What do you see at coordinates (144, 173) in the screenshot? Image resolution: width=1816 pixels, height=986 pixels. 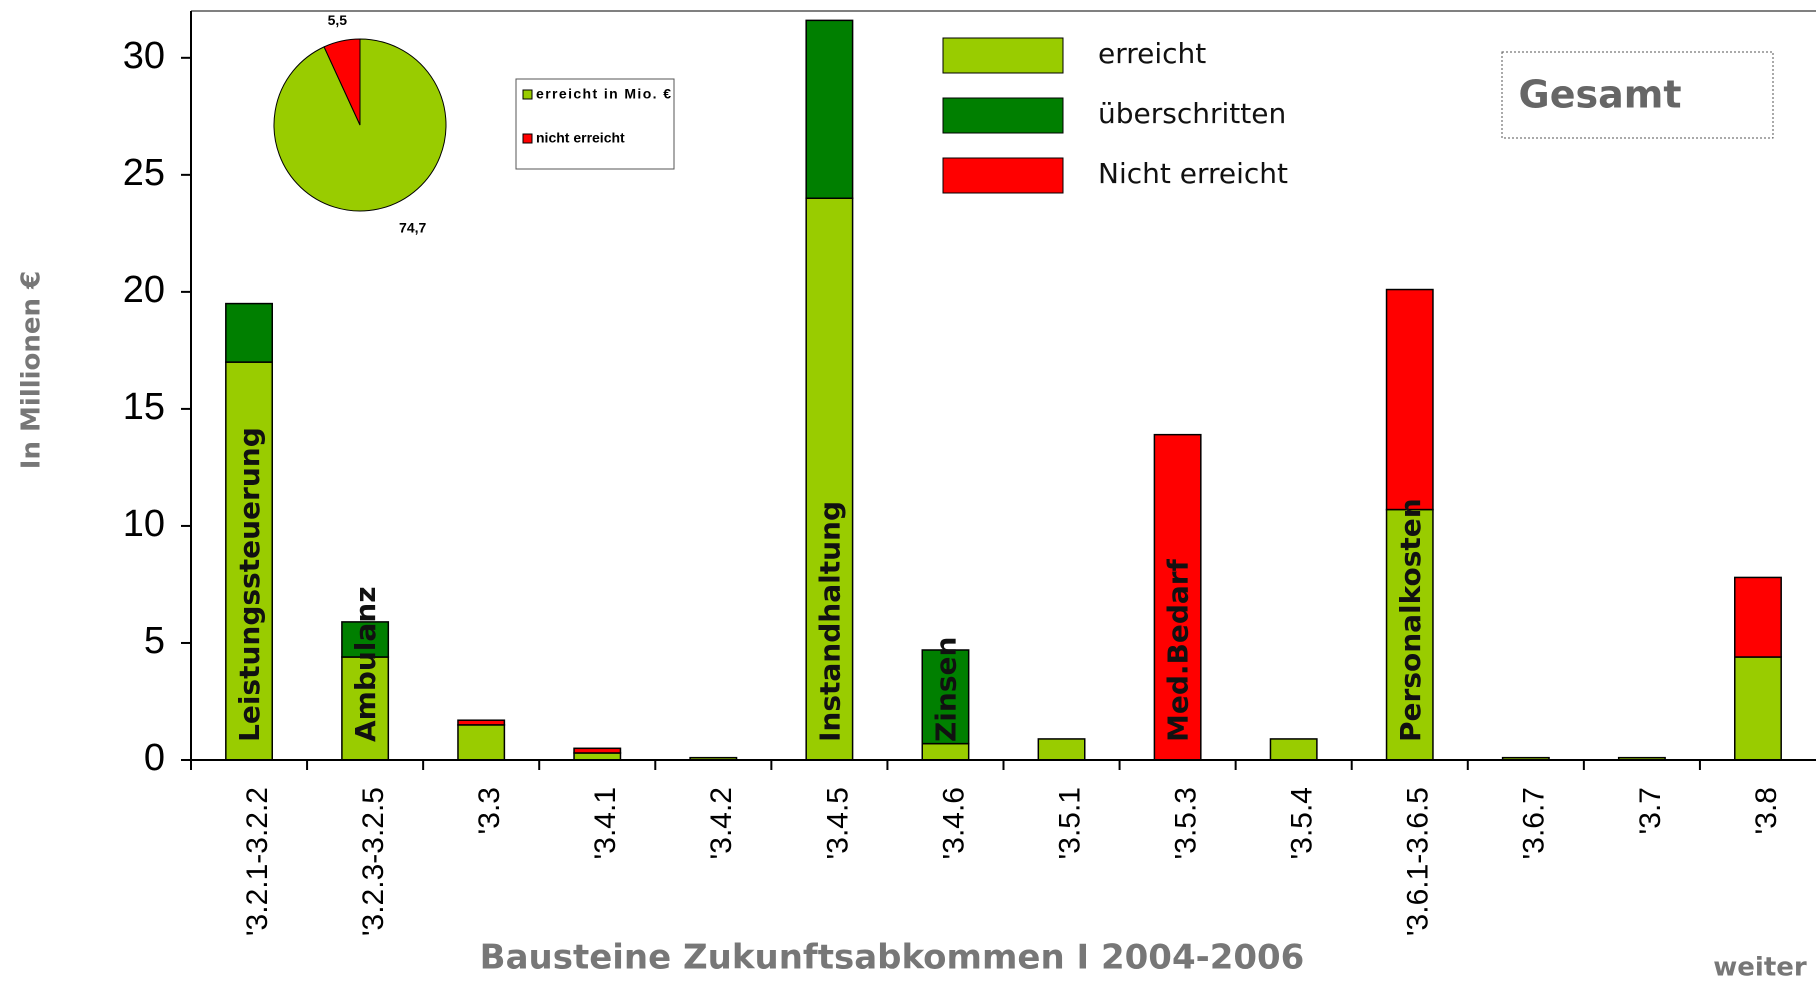 I see `y-tick-label: 25` at bounding box center [144, 173].